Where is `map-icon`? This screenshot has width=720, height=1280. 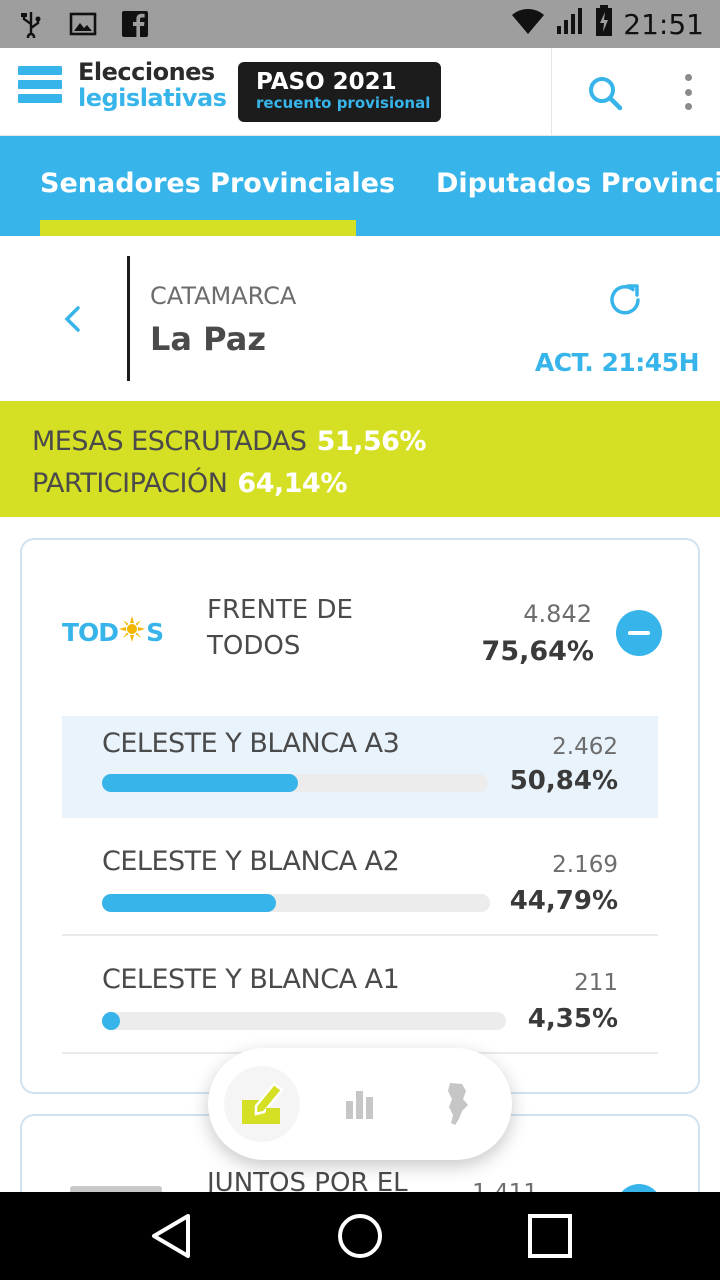 map-icon is located at coordinates (458, 1104).